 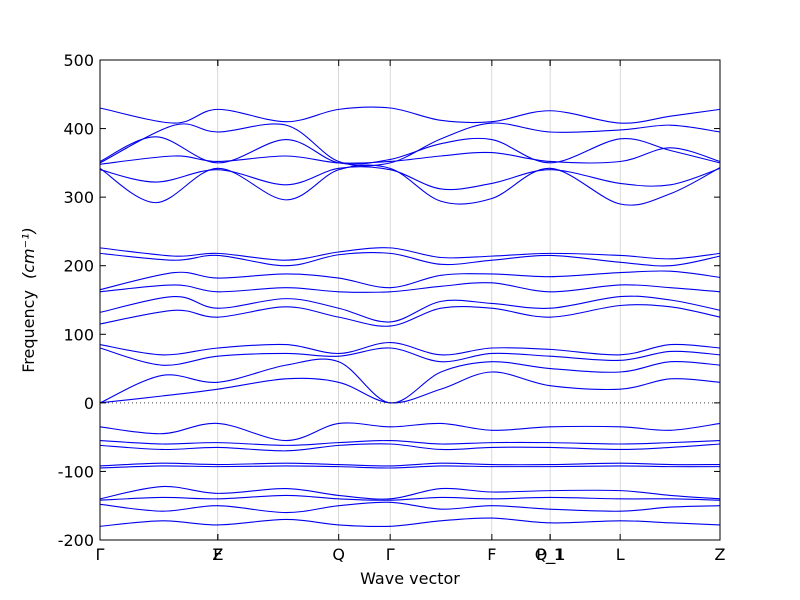 What do you see at coordinates (28, 253) in the screenshot?
I see `y-axis-title-unit: (cm⁻¹)` at bounding box center [28, 253].